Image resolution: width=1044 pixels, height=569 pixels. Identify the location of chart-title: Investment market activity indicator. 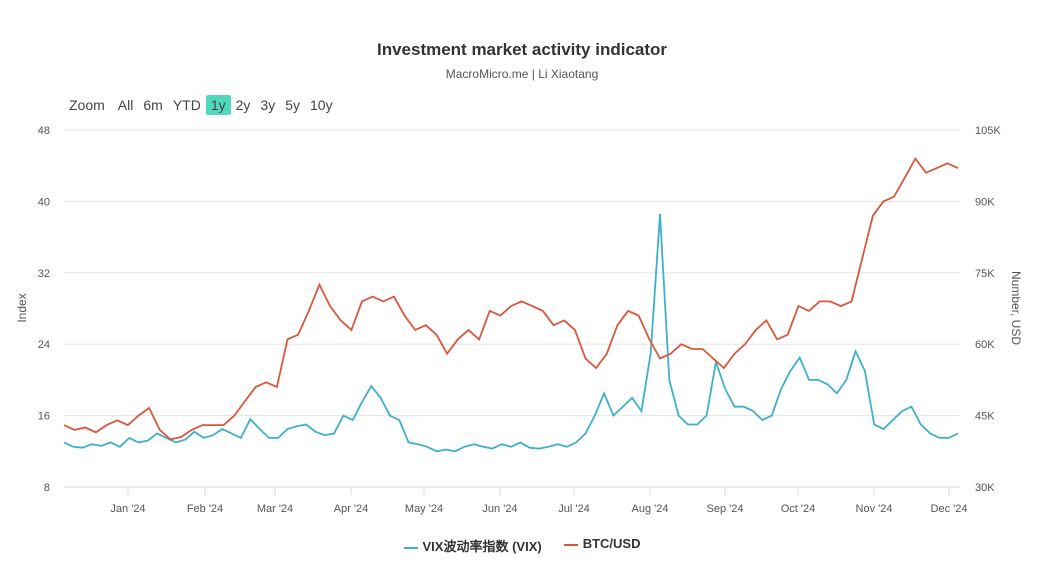
(522, 49).